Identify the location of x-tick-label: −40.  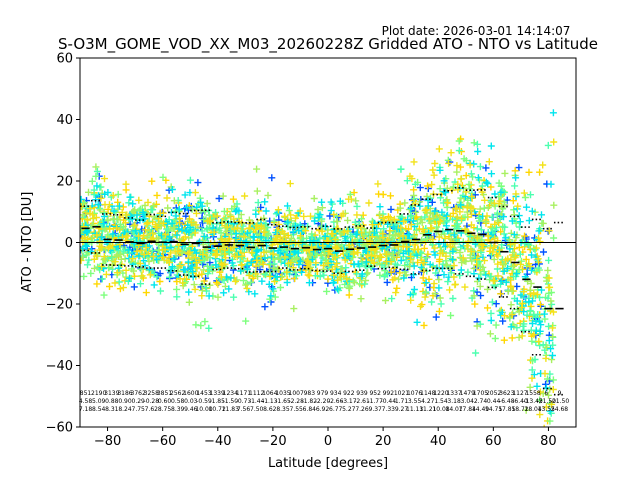
(217, 441).